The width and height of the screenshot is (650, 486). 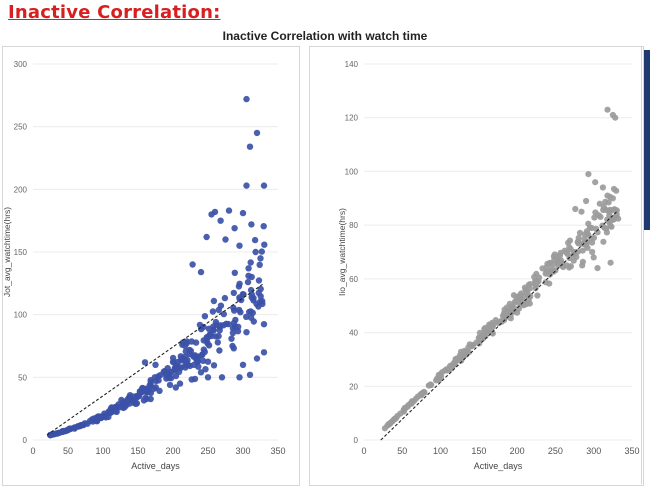 What do you see at coordinates (102, 451) in the screenshot?
I see `x-tick-label: 100` at bounding box center [102, 451].